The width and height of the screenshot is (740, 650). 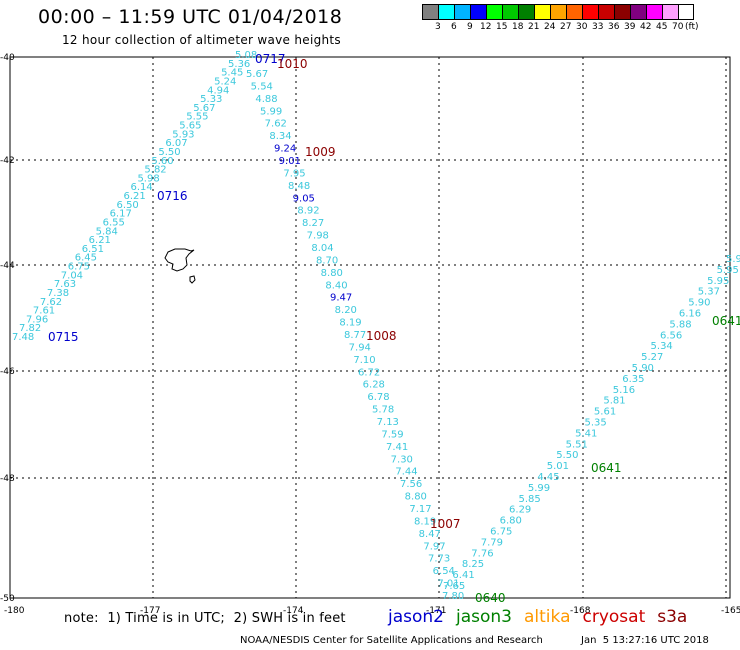 I want to click on swh-value: 7.30, so click(x=402, y=459).